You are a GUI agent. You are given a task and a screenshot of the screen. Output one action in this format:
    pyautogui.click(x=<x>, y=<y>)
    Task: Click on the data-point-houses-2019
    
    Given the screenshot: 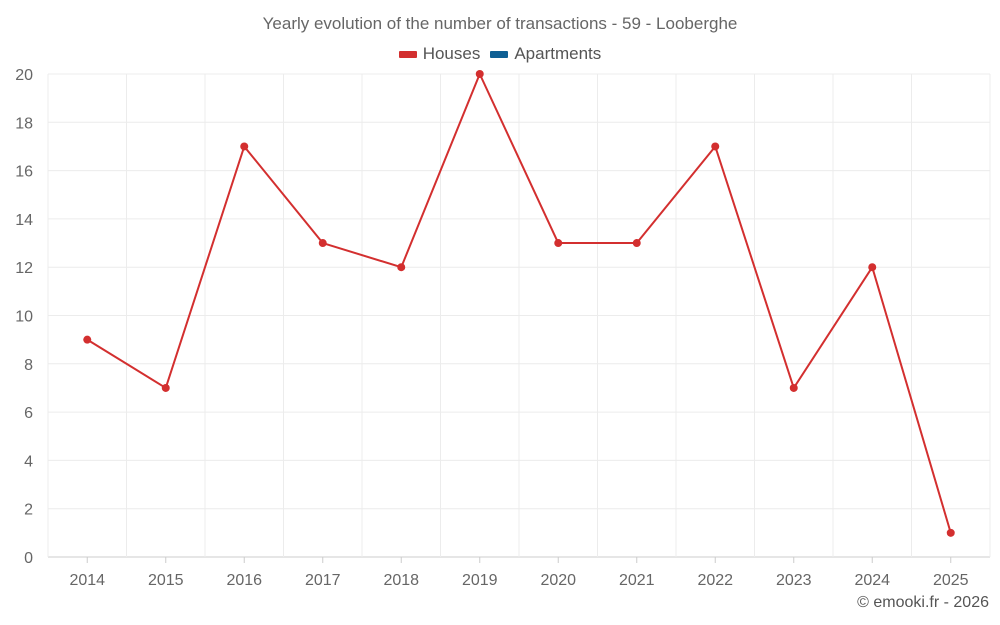 What is the action you would take?
    pyautogui.click(x=479, y=74)
    